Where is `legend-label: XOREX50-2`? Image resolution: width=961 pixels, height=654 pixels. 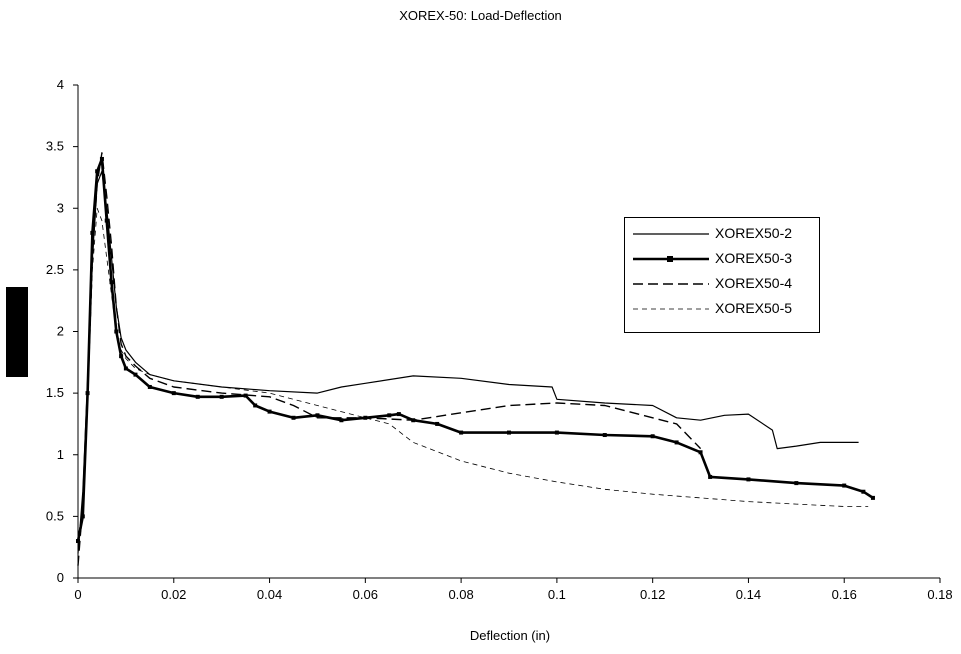 legend-label: XOREX50-2 is located at coordinates (754, 233).